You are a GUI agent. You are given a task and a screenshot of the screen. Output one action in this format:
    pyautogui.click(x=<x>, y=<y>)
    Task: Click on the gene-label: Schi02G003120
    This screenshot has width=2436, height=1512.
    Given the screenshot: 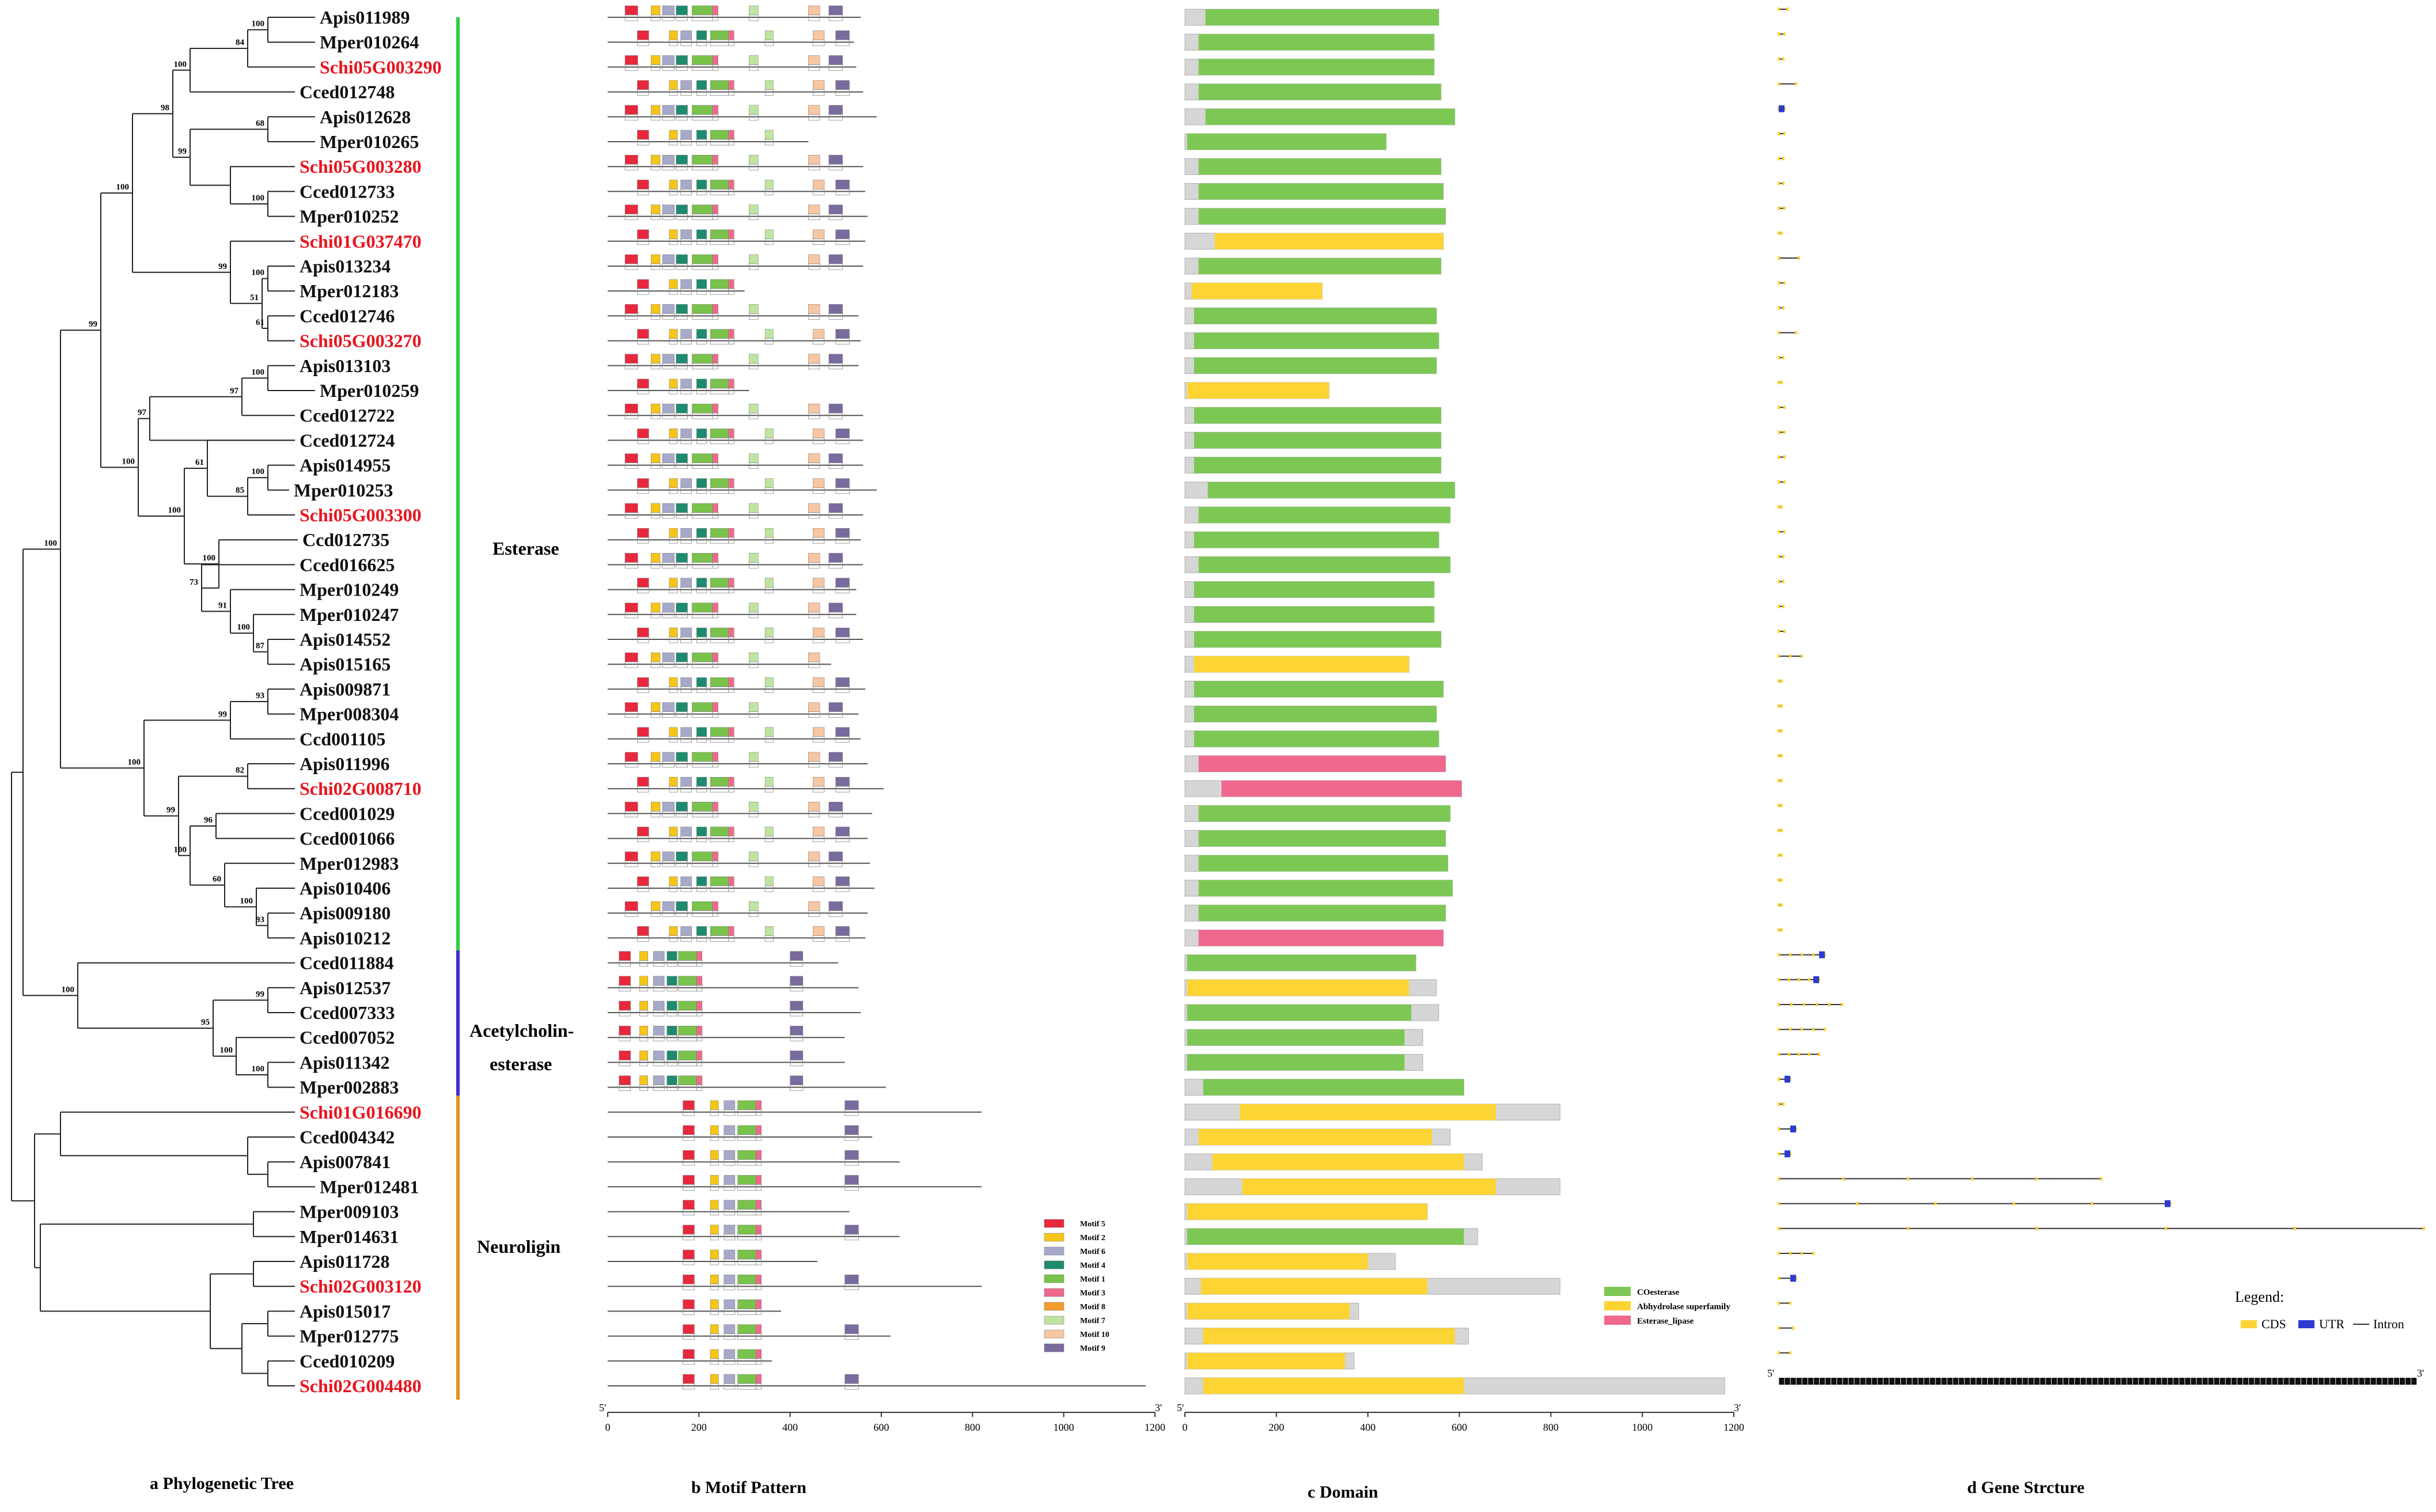 What is the action you would take?
    pyautogui.click(x=361, y=1286)
    